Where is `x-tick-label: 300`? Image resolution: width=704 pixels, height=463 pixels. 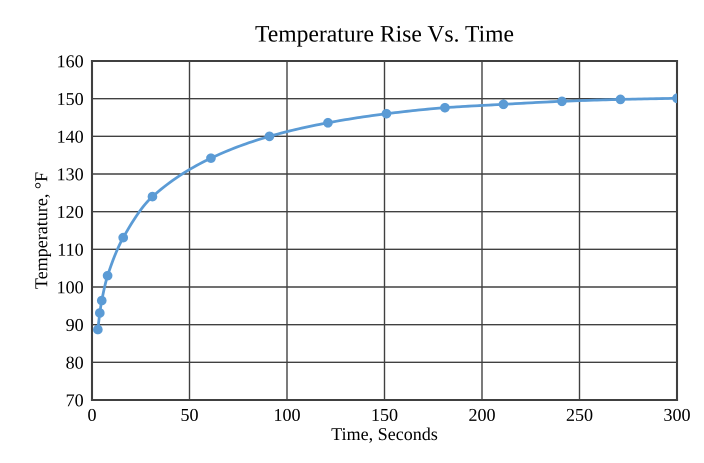
x-tick-label: 300 is located at coordinates (677, 415).